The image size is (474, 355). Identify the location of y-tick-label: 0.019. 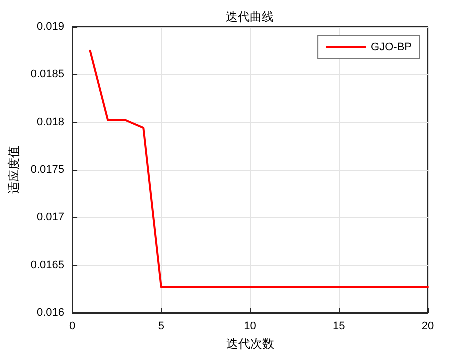
(51, 27).